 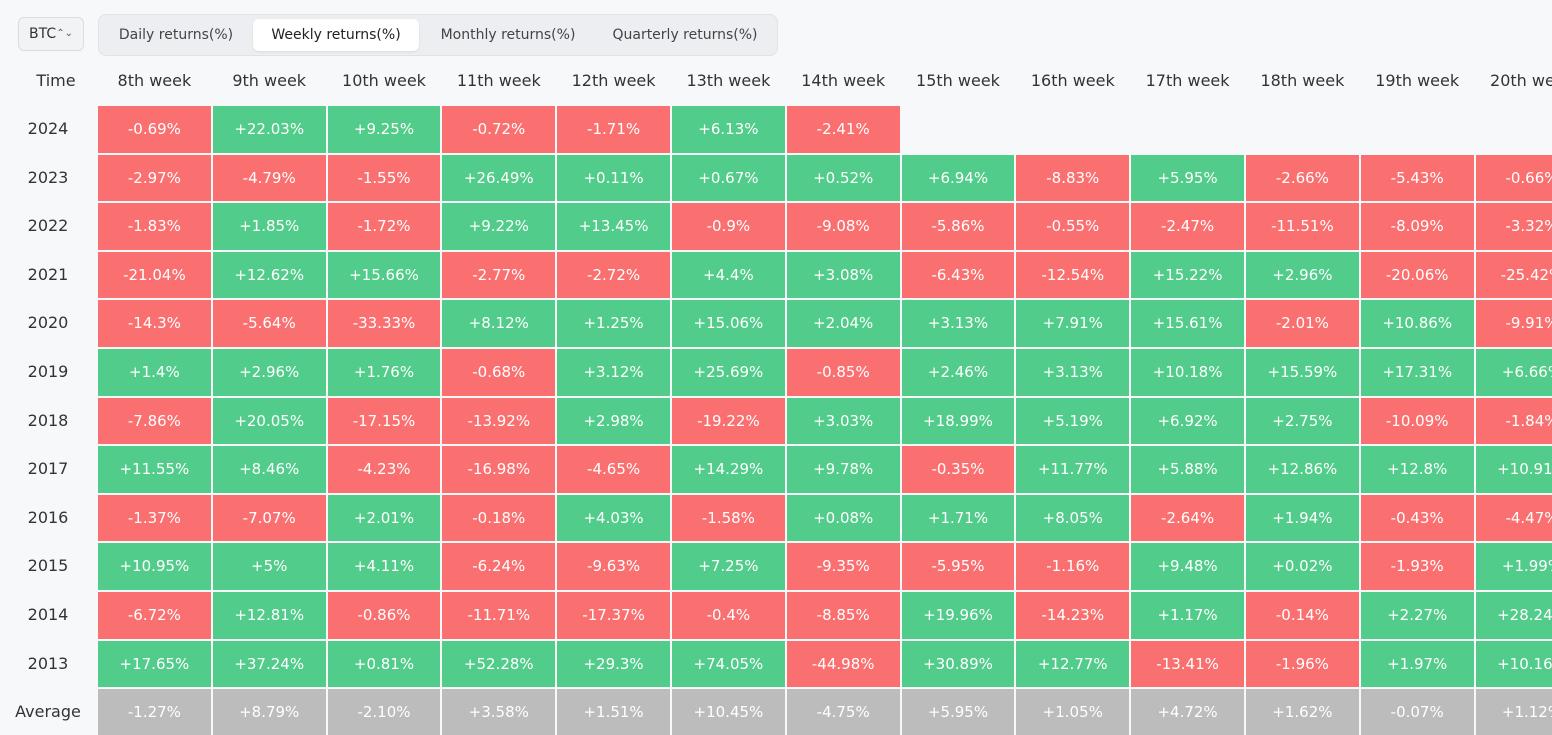 What do you see at coordinates (613, 712) in the screenshot?
I see `average-cell: +1.51%` at bounding box center [613, 712].